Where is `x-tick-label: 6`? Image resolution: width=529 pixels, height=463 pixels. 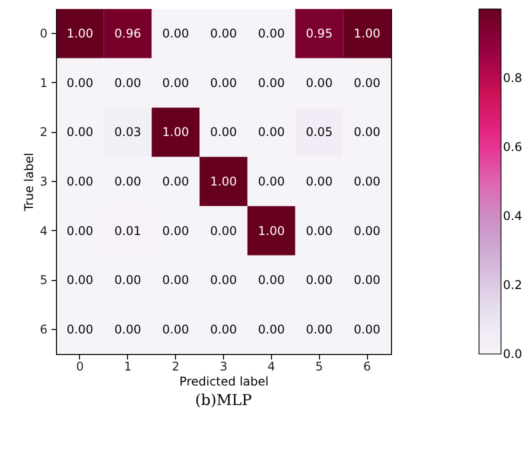
x-tick-label: 6 is located at coordinates (367, 367).